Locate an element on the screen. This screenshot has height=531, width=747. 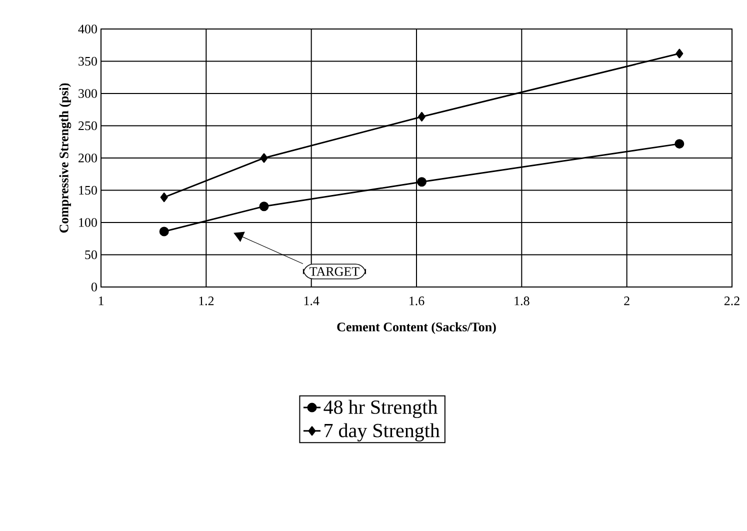
y-tick-label: 400 is located at coordinates (87, 29).